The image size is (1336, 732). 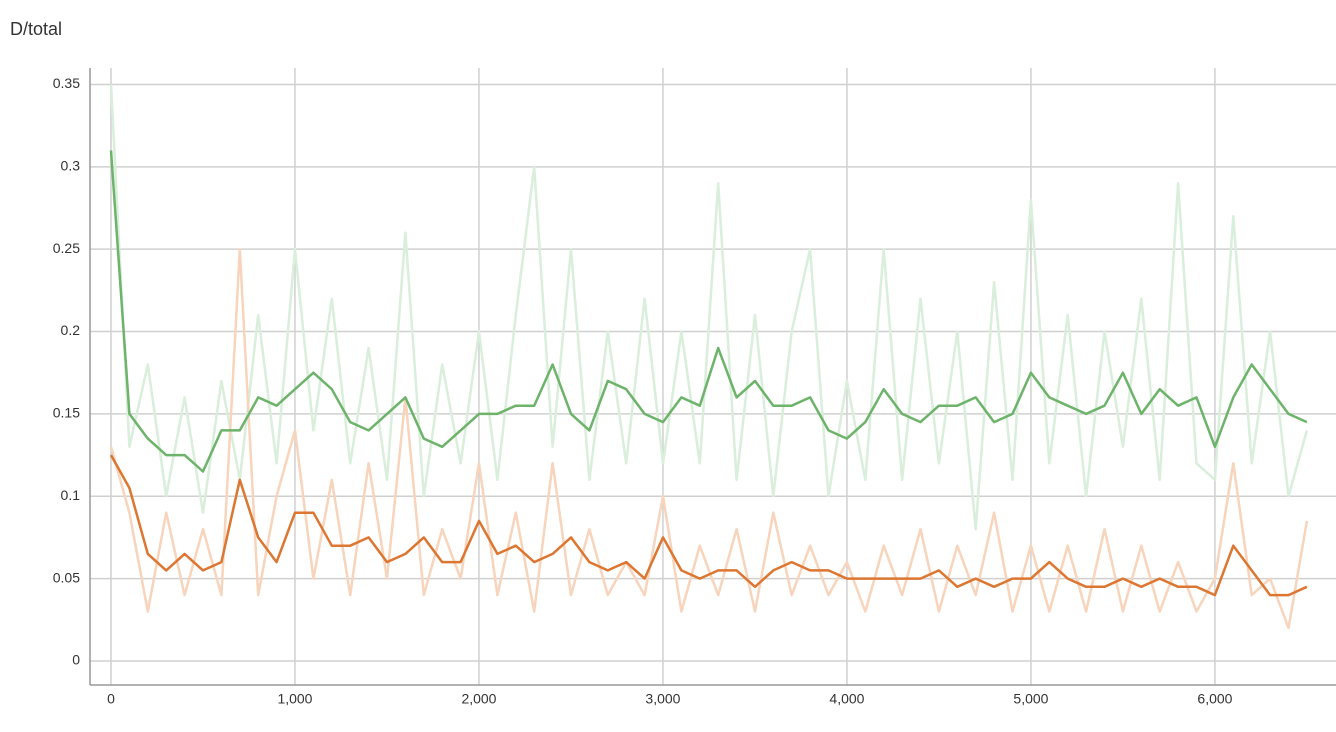 I want to click on x-tick-label: 1,000, so click(x=294, y=699).